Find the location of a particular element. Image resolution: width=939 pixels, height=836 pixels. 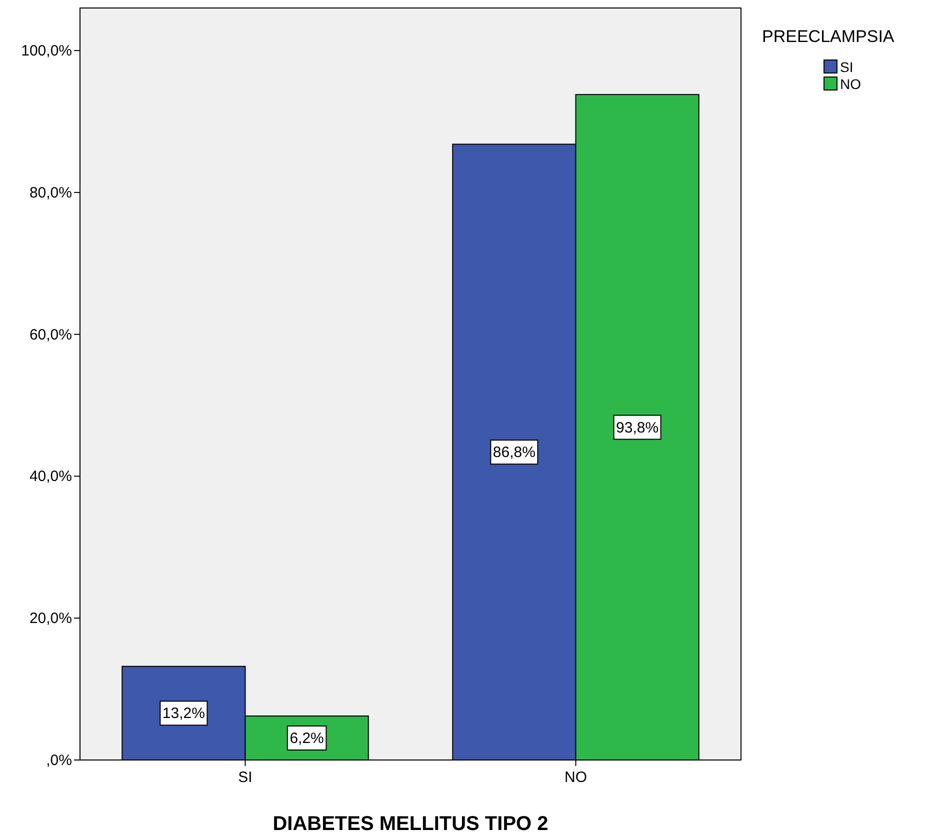

data-label: 13,2% is located at coordinates (183, 713).